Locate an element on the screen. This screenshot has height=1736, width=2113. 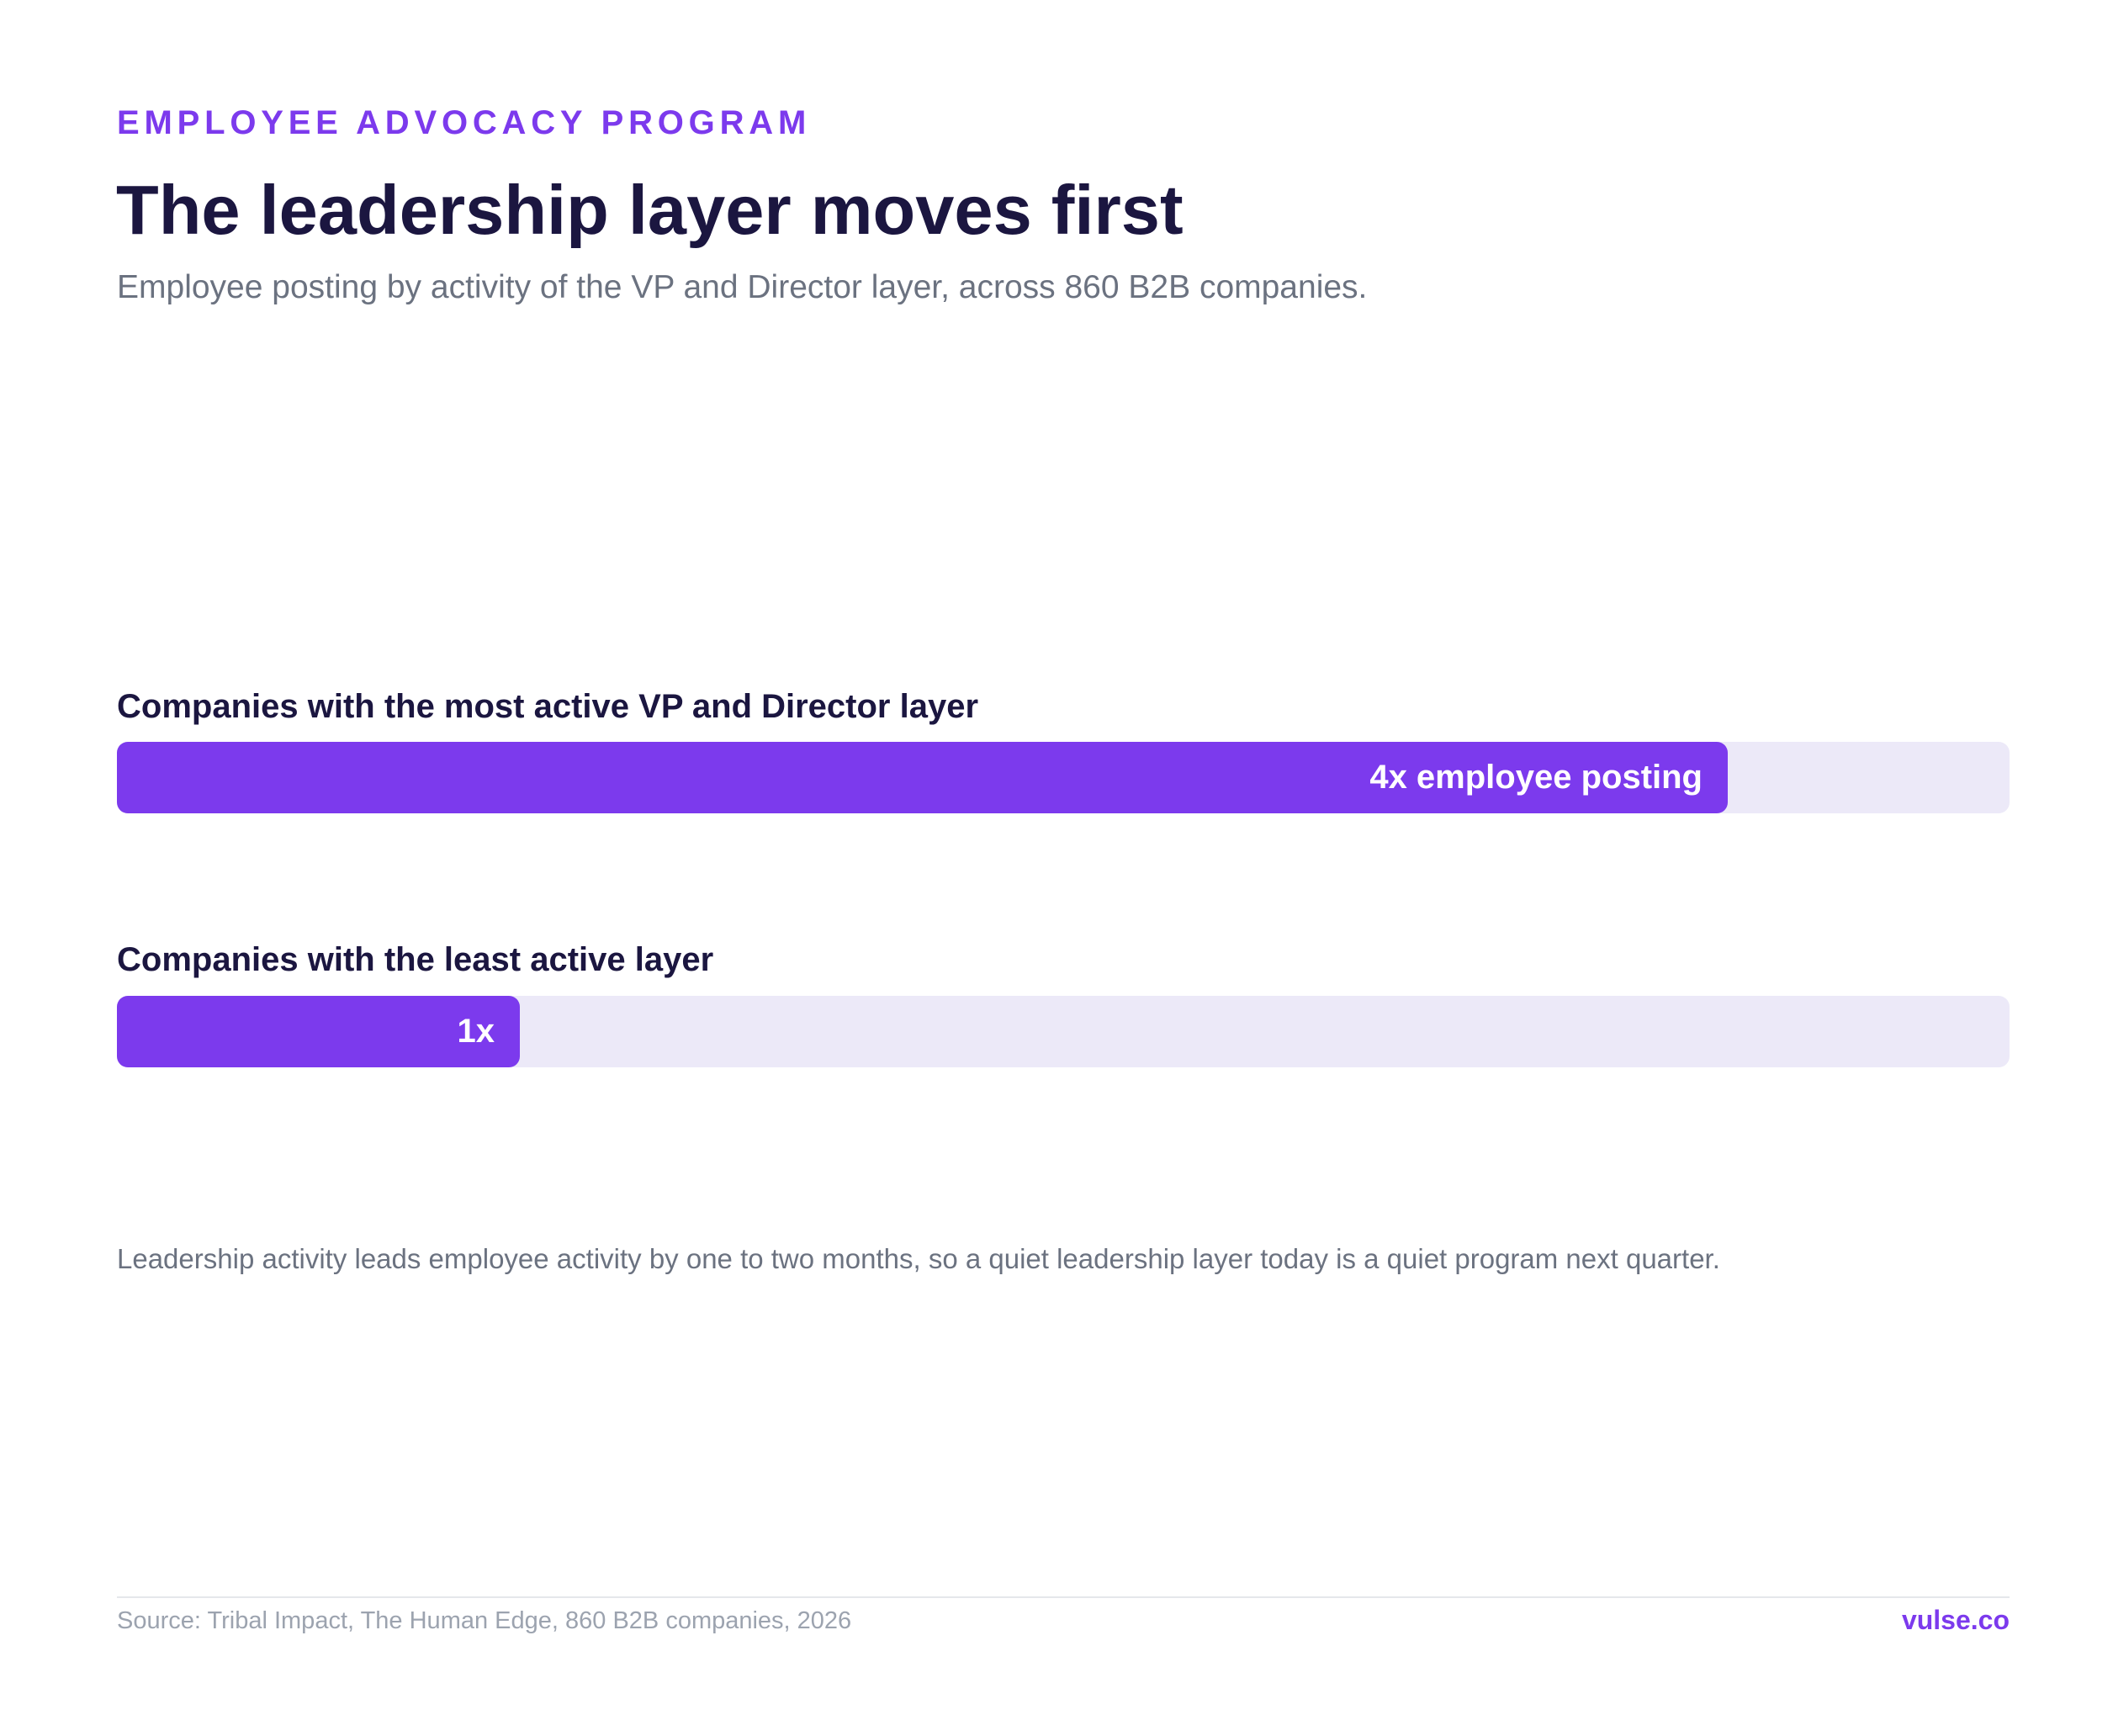
bar-value-least-active: 1x is located at coordinates (476, 1031).